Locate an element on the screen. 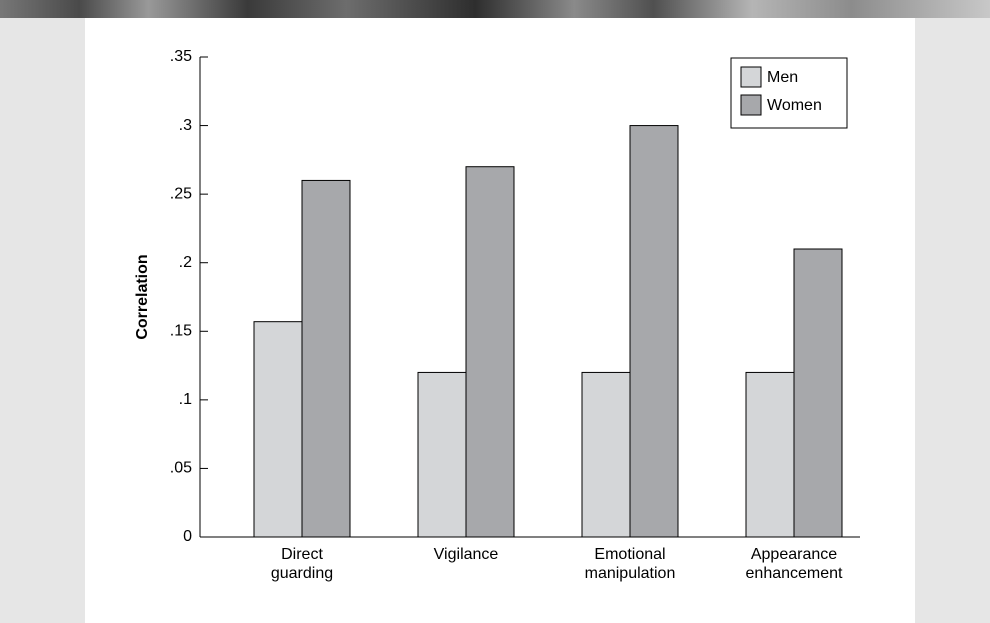  x-tick-label: Appearance enhancement is located at coordinates (794, 564).